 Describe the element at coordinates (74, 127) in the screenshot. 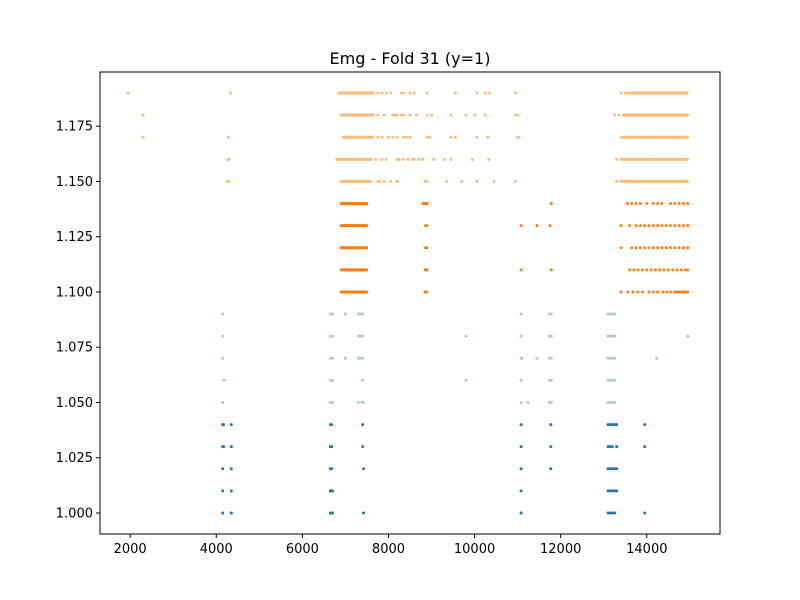

I see `y-tick-label: 1.175` at that location.